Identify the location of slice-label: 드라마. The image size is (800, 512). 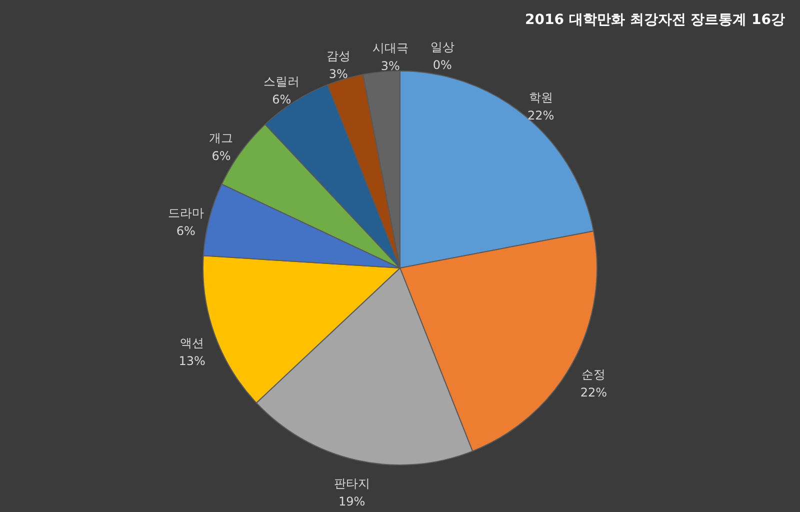
(186, 213).